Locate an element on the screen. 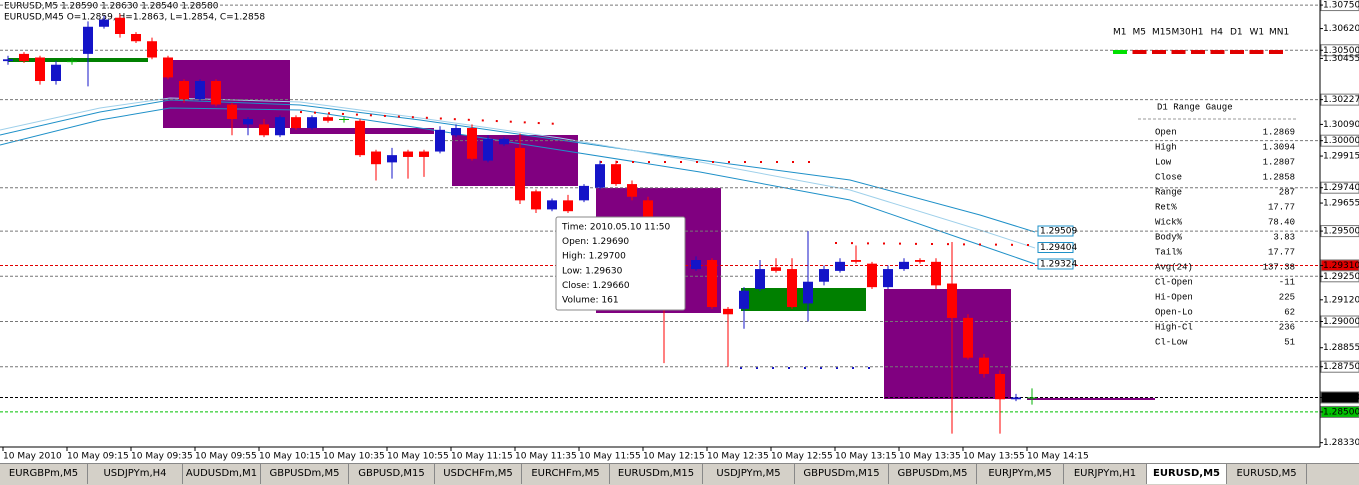 The width and height of the screenshot is (1359, 485). ma-label: 1.29324 is located at coordinates (1058, 265).